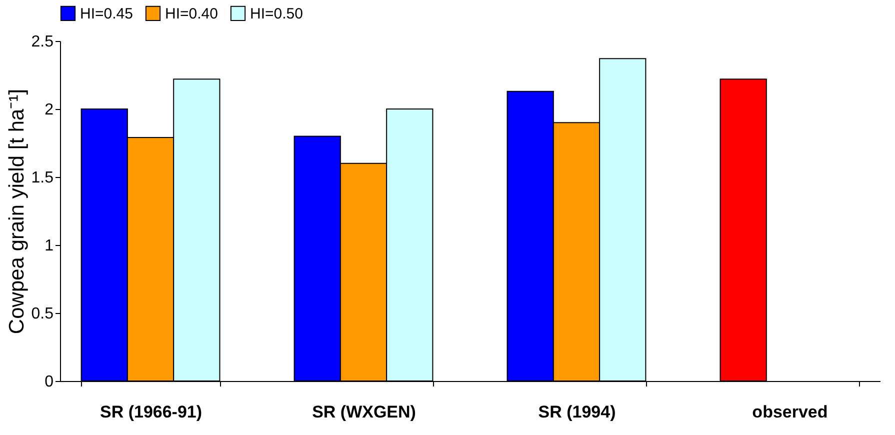 This screenshot has width=895, height=435. What do you see at coordinates (42, 42) in the screenshot?
I see `y-tick-label: 2.5` at bounding box center [42, 42].